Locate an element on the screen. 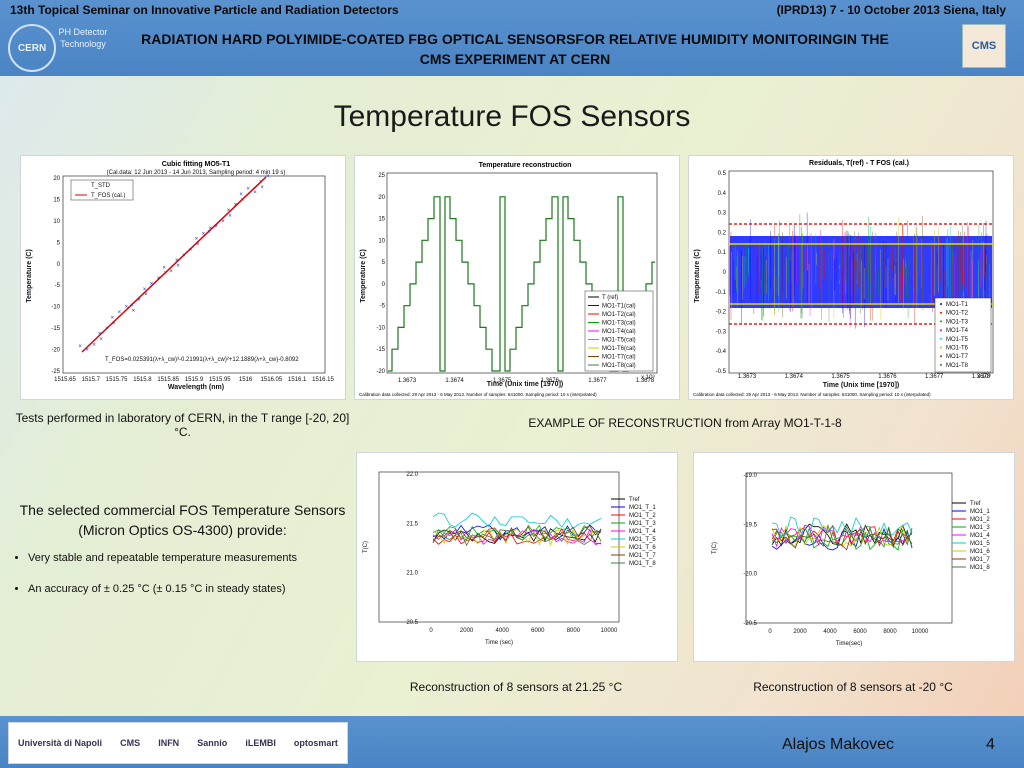 This screenshot has width=1024, height=768. y-tick-label: 20.5 is located at coordinates (412, 623).